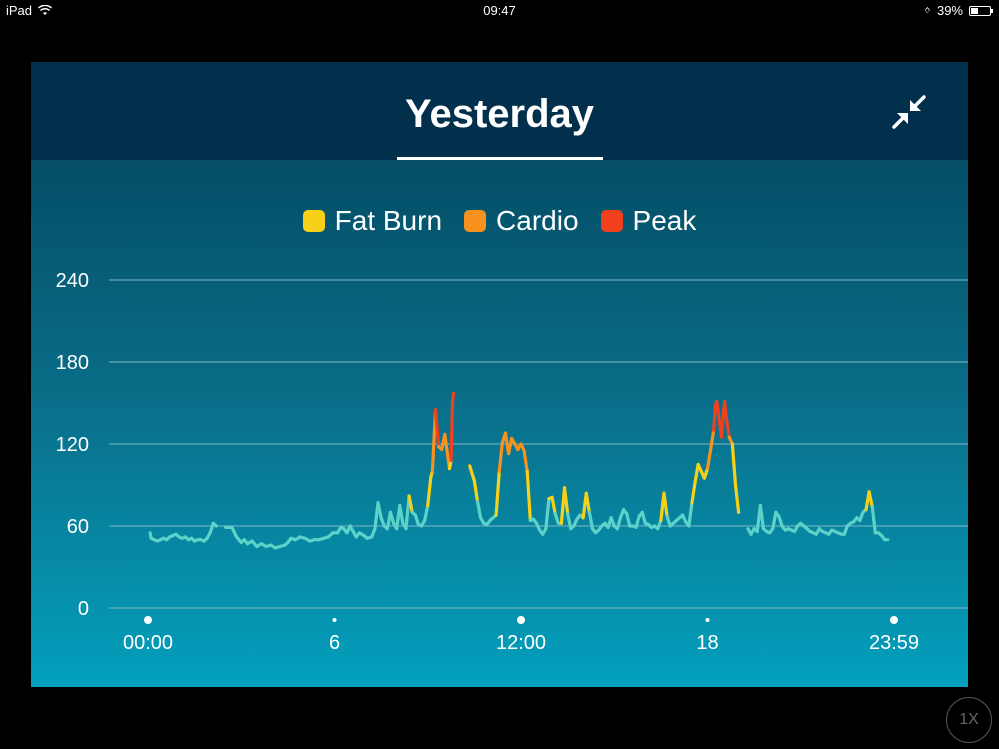  Describe the element at coordinates (664, 220) in the screenshot. I see `legend-label: Peak` at that location.